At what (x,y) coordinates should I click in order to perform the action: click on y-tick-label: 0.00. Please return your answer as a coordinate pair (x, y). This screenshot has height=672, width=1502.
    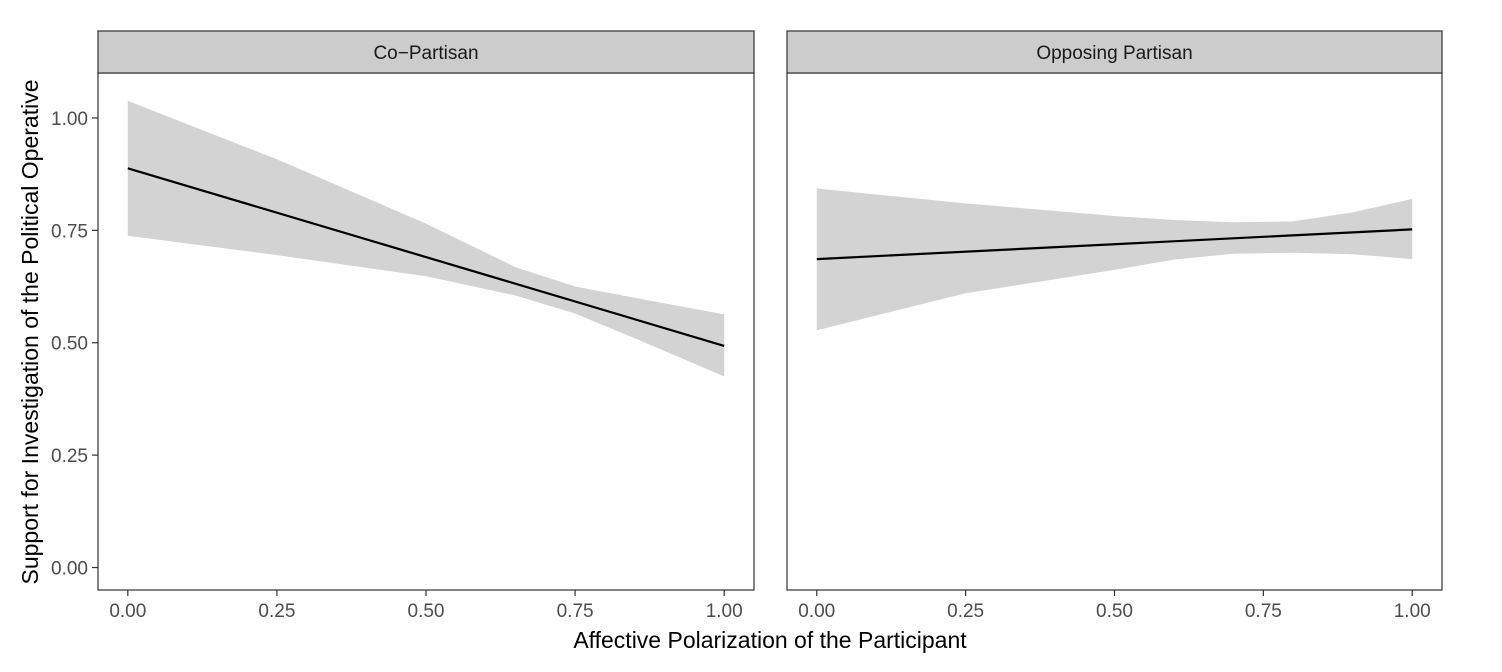
    Looking at the image, I should click on (69, 569).